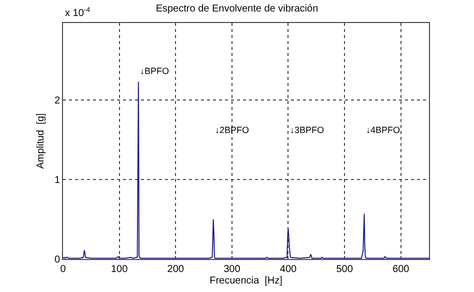 The width and height of the screenshot is (474, 292). What do you see at coordinates (155, 71) in the screenshot?
I see `annotation: ↓BPFO` at bounding box center [155, 71].